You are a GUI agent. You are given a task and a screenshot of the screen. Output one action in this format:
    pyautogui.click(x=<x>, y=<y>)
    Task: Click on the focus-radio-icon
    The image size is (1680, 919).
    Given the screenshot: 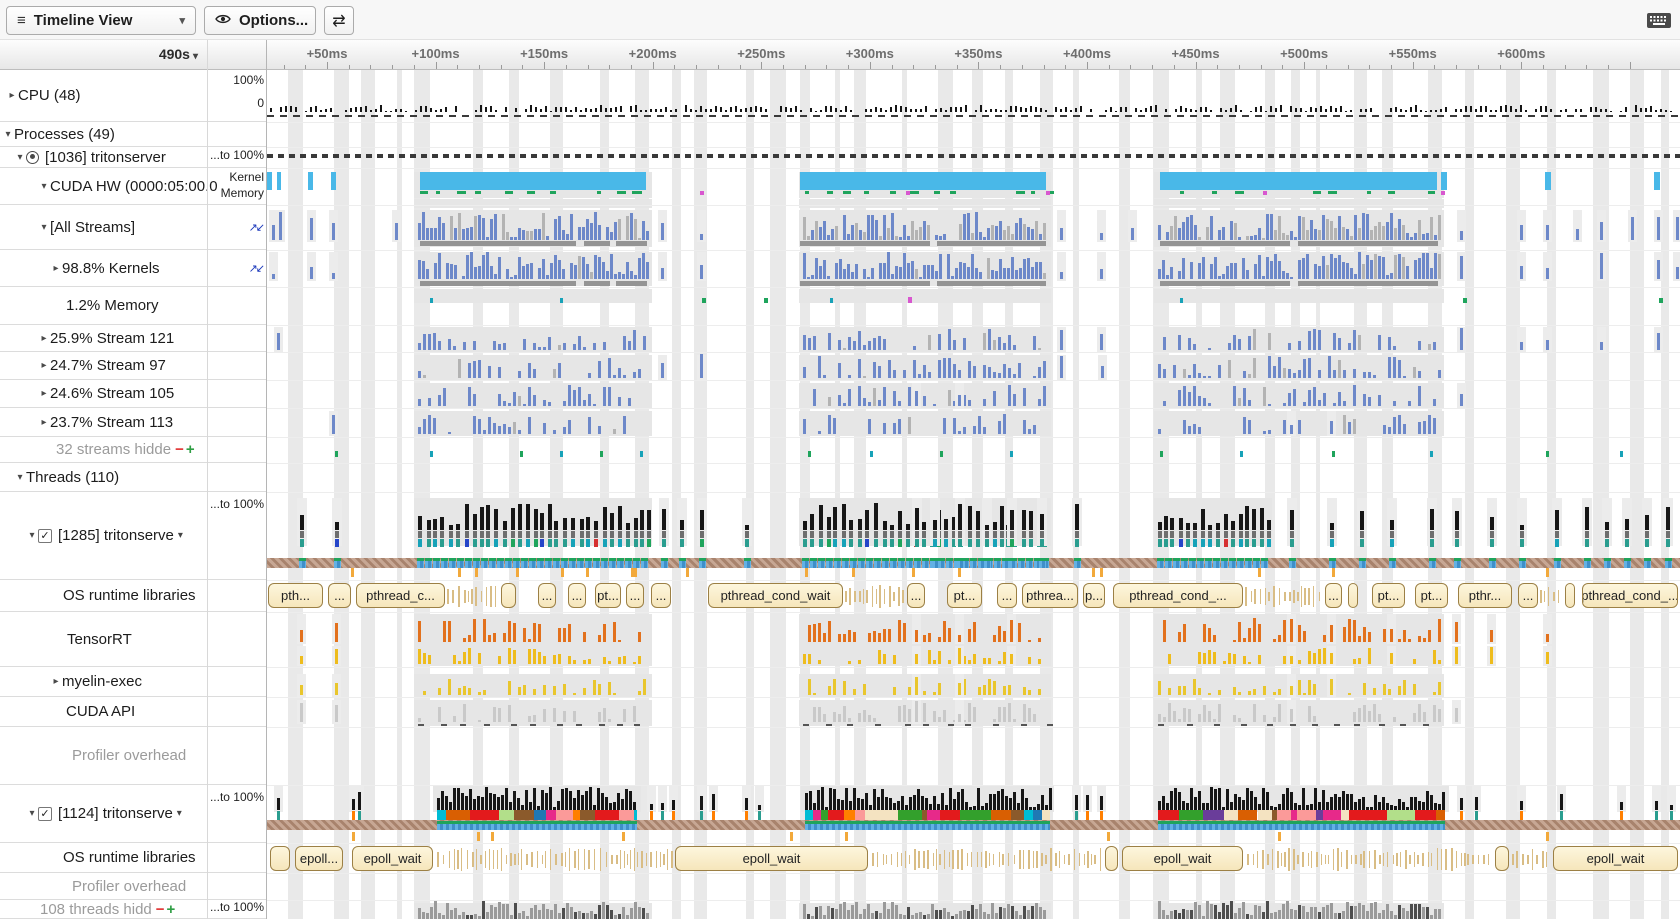 What is the action you would take?
    pyautogui.click(x=32, y=157)
    